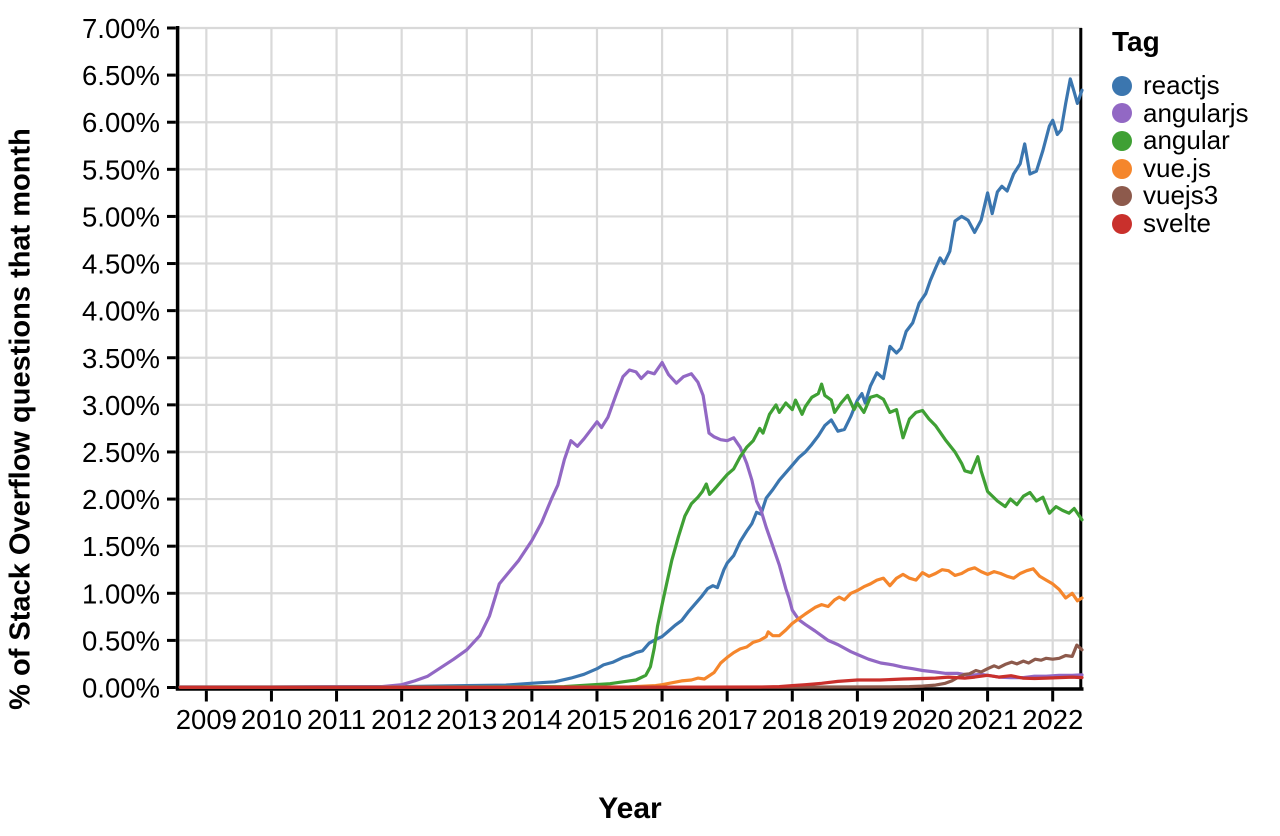  I want to click on y-tick-label: 6.00%, so click(121, 122).